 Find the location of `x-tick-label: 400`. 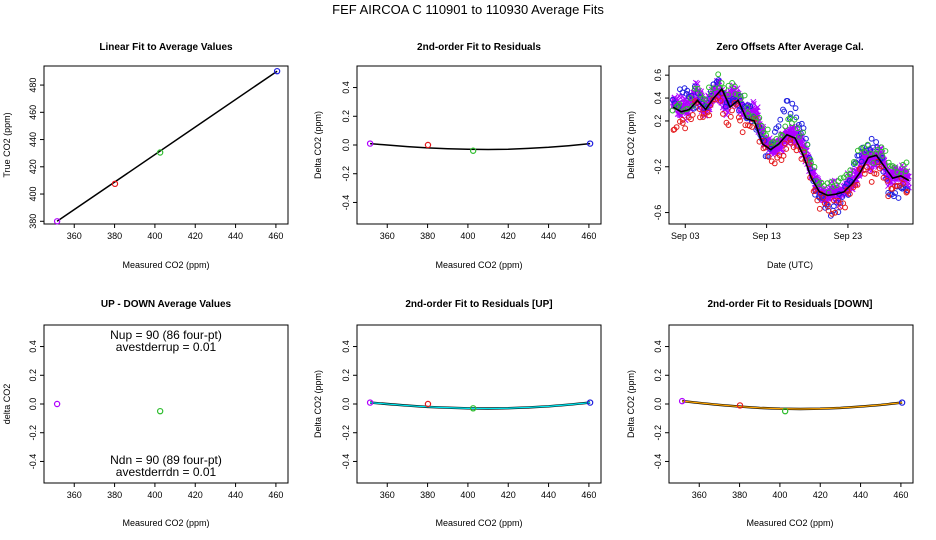

x-tick-label: 400 is located at coordinates (154, 495).